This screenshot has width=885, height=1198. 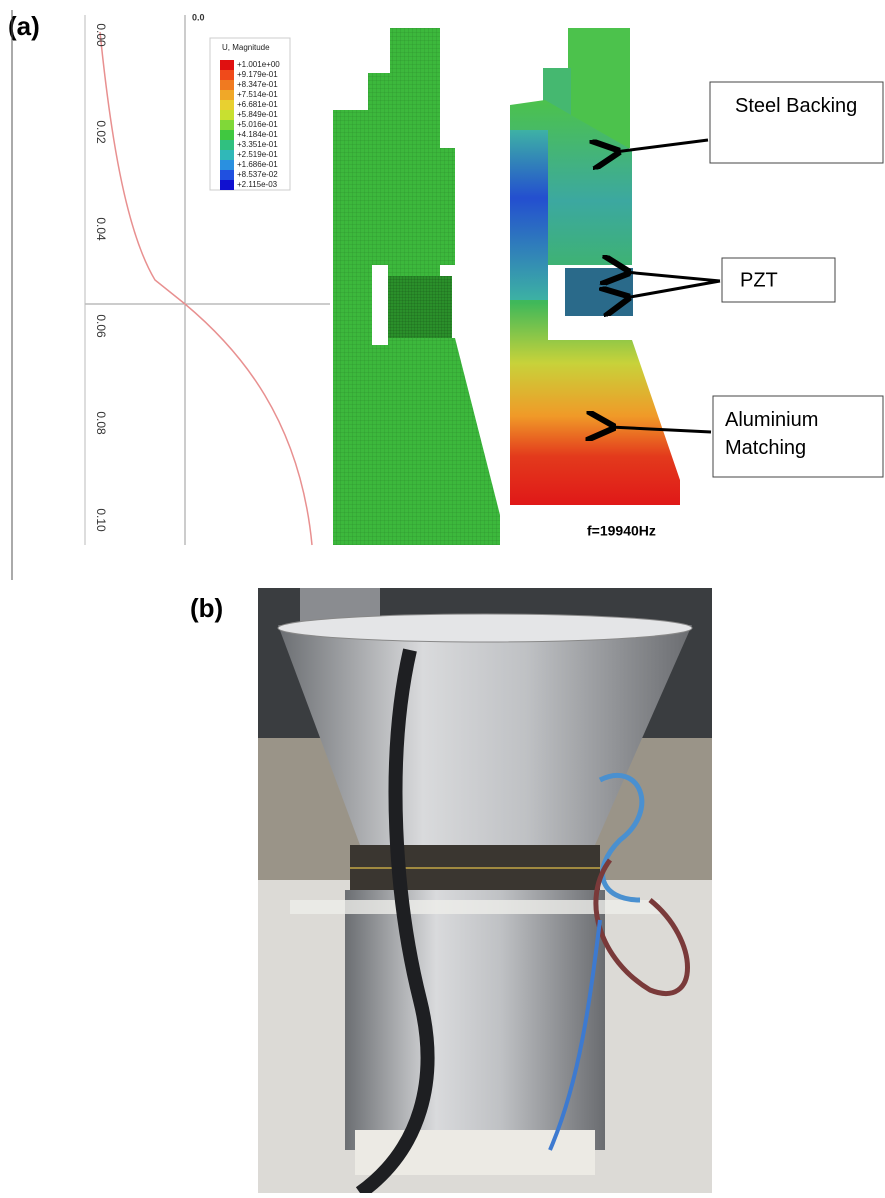 I want to click on legend-label: +2.519e-01, so click(x=257, y=154).